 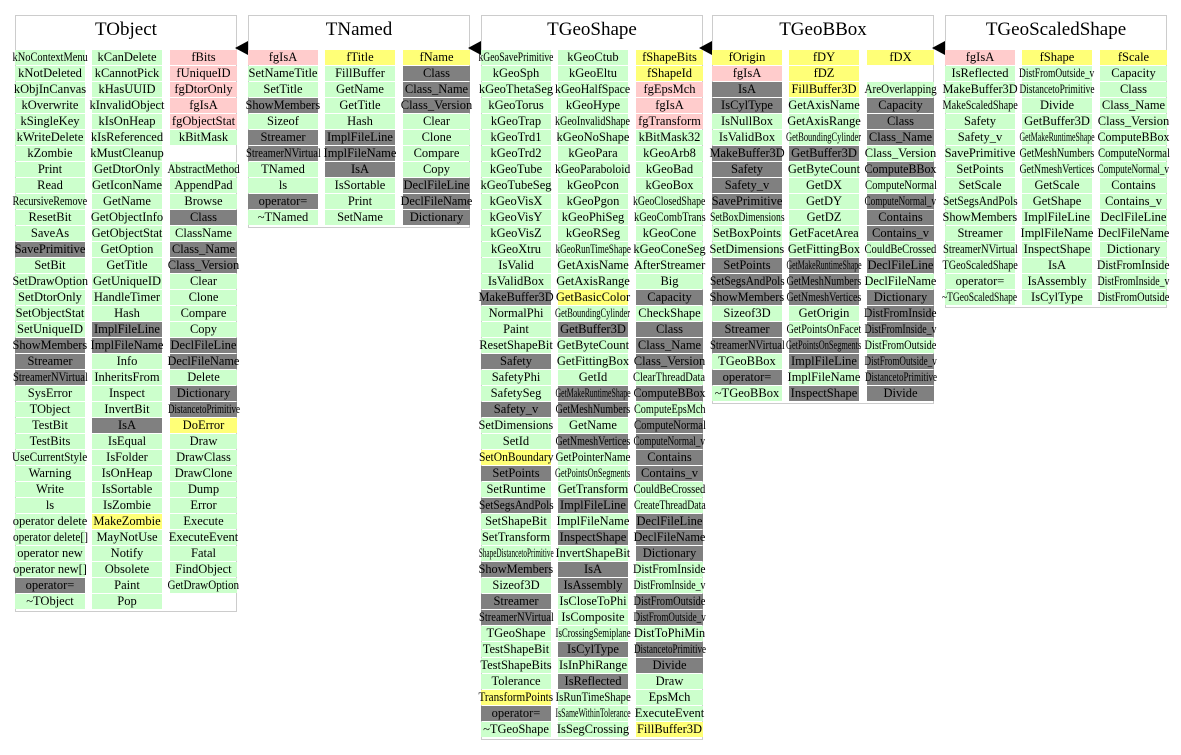 What do you see at coordinates (50, 105) in the screenshot?
I see `member-cell: kOverwrite` at bounding box center [50, 105].